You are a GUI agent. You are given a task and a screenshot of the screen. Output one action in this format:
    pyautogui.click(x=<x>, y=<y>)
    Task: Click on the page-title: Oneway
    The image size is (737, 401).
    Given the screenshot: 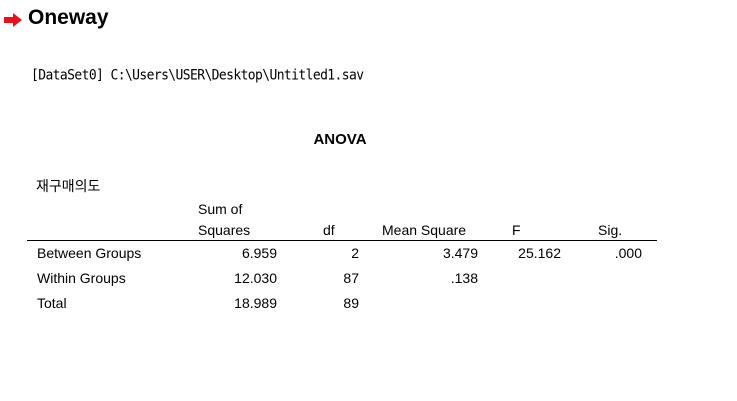 What is the action you would take?
    pyautogui.click(x=68, y=17)
    